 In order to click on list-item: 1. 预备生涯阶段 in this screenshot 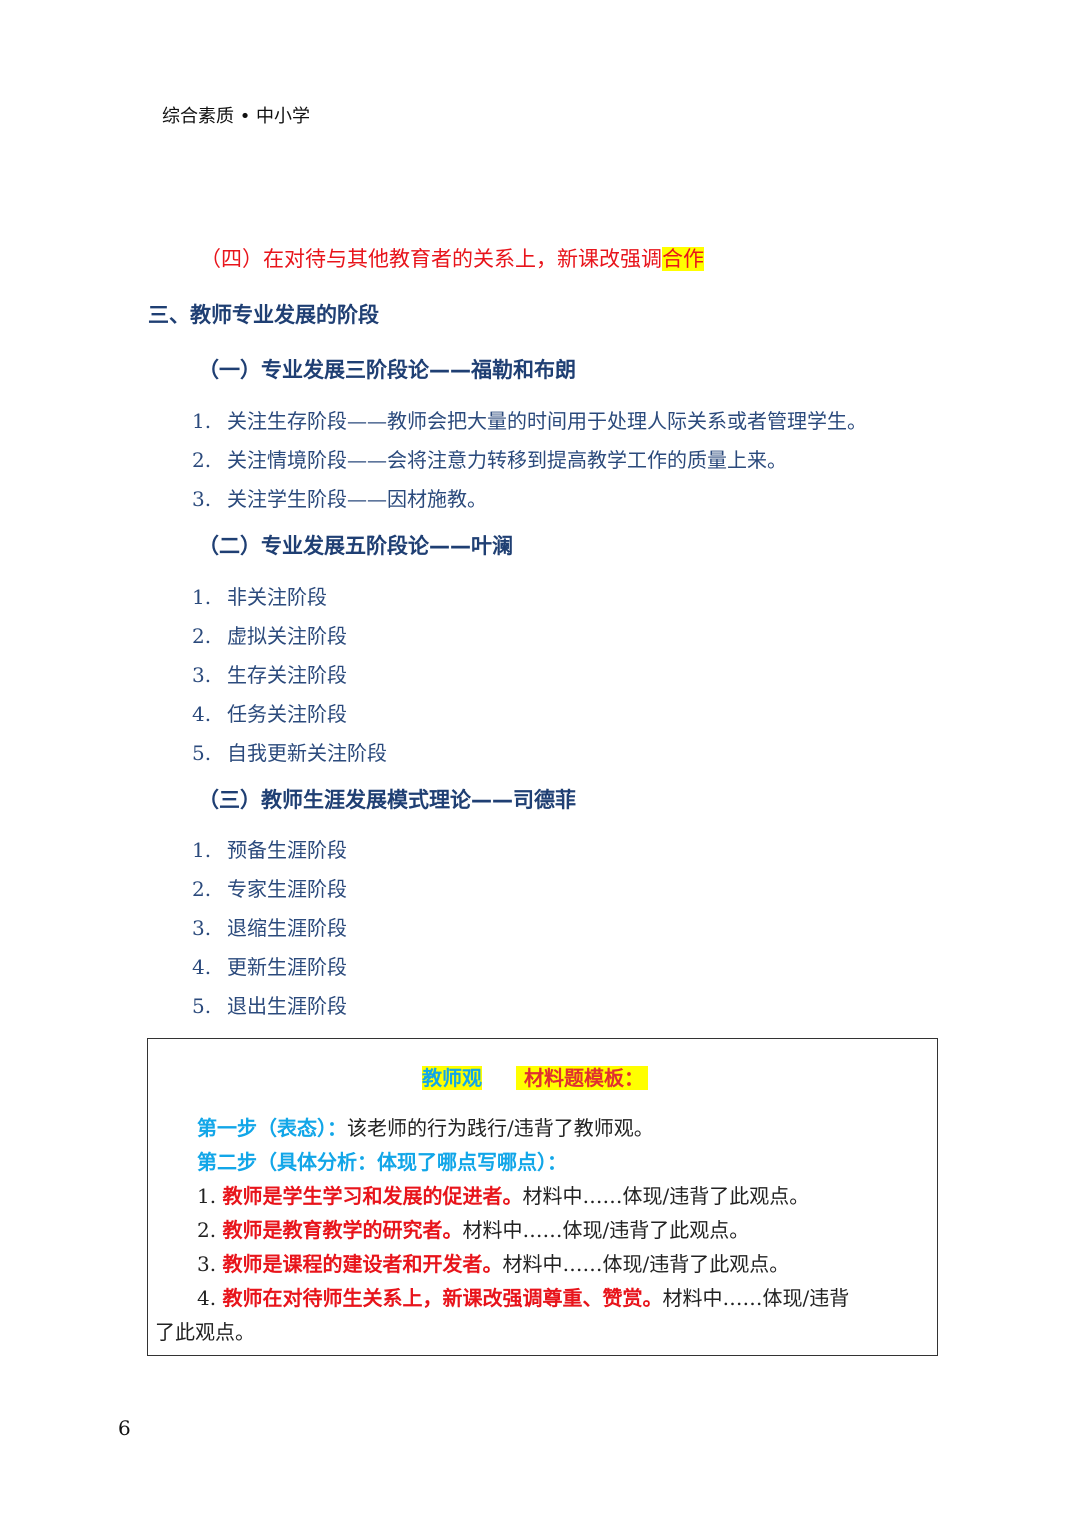, I will do `click(269, 848)`.